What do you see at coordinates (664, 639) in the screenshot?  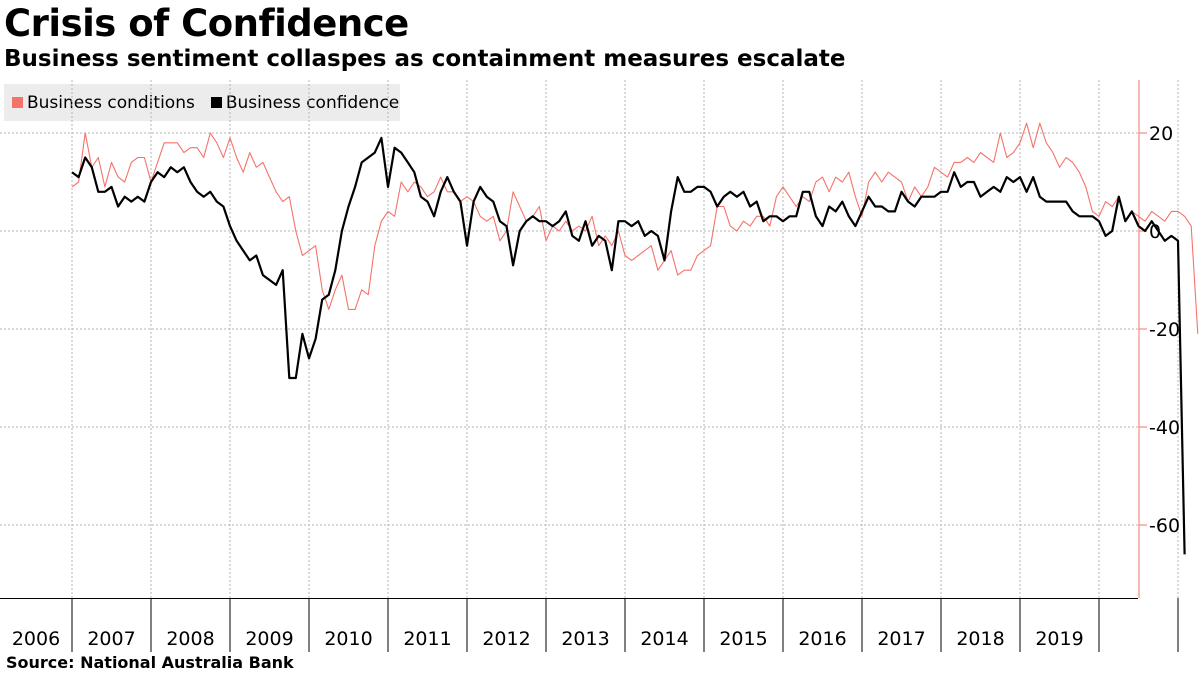 I see `x-tick-label: 2014` at bounding box center [664, 639].